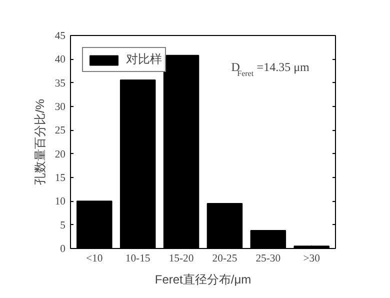 Image resolution: width=390 pixels, height=298 pixels. I want to click on y-tick-label: 40, so click(60, 60).